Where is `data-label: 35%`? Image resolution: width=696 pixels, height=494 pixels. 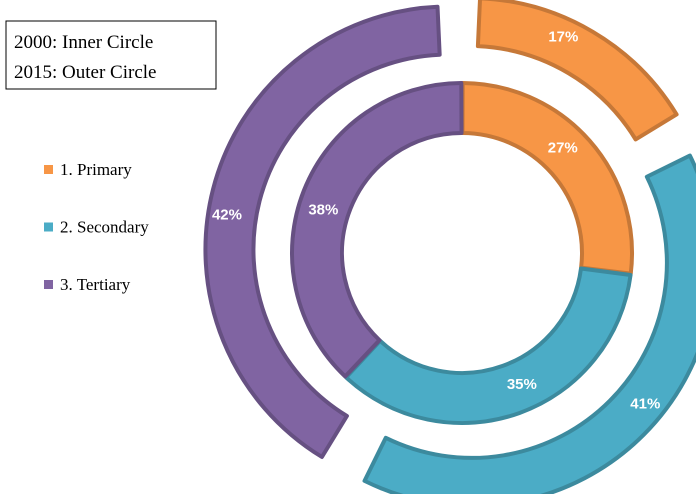 data-label: 35% is located at coordinates (522, 384).